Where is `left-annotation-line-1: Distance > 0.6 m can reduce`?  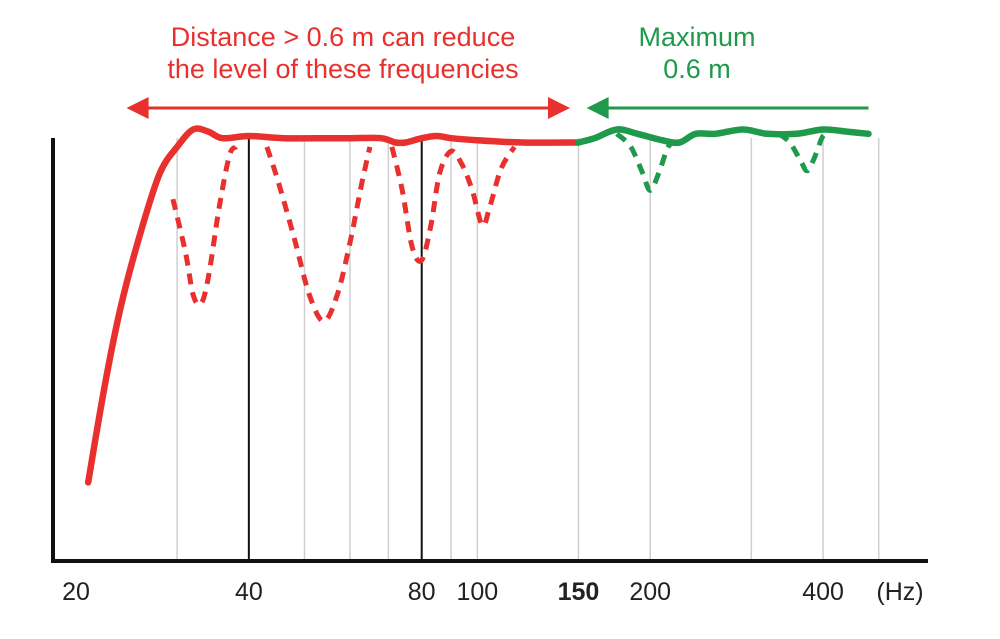
left-annotation-line-1: Distance > 0.6 m can reduce is located at coordinates (343, 37).